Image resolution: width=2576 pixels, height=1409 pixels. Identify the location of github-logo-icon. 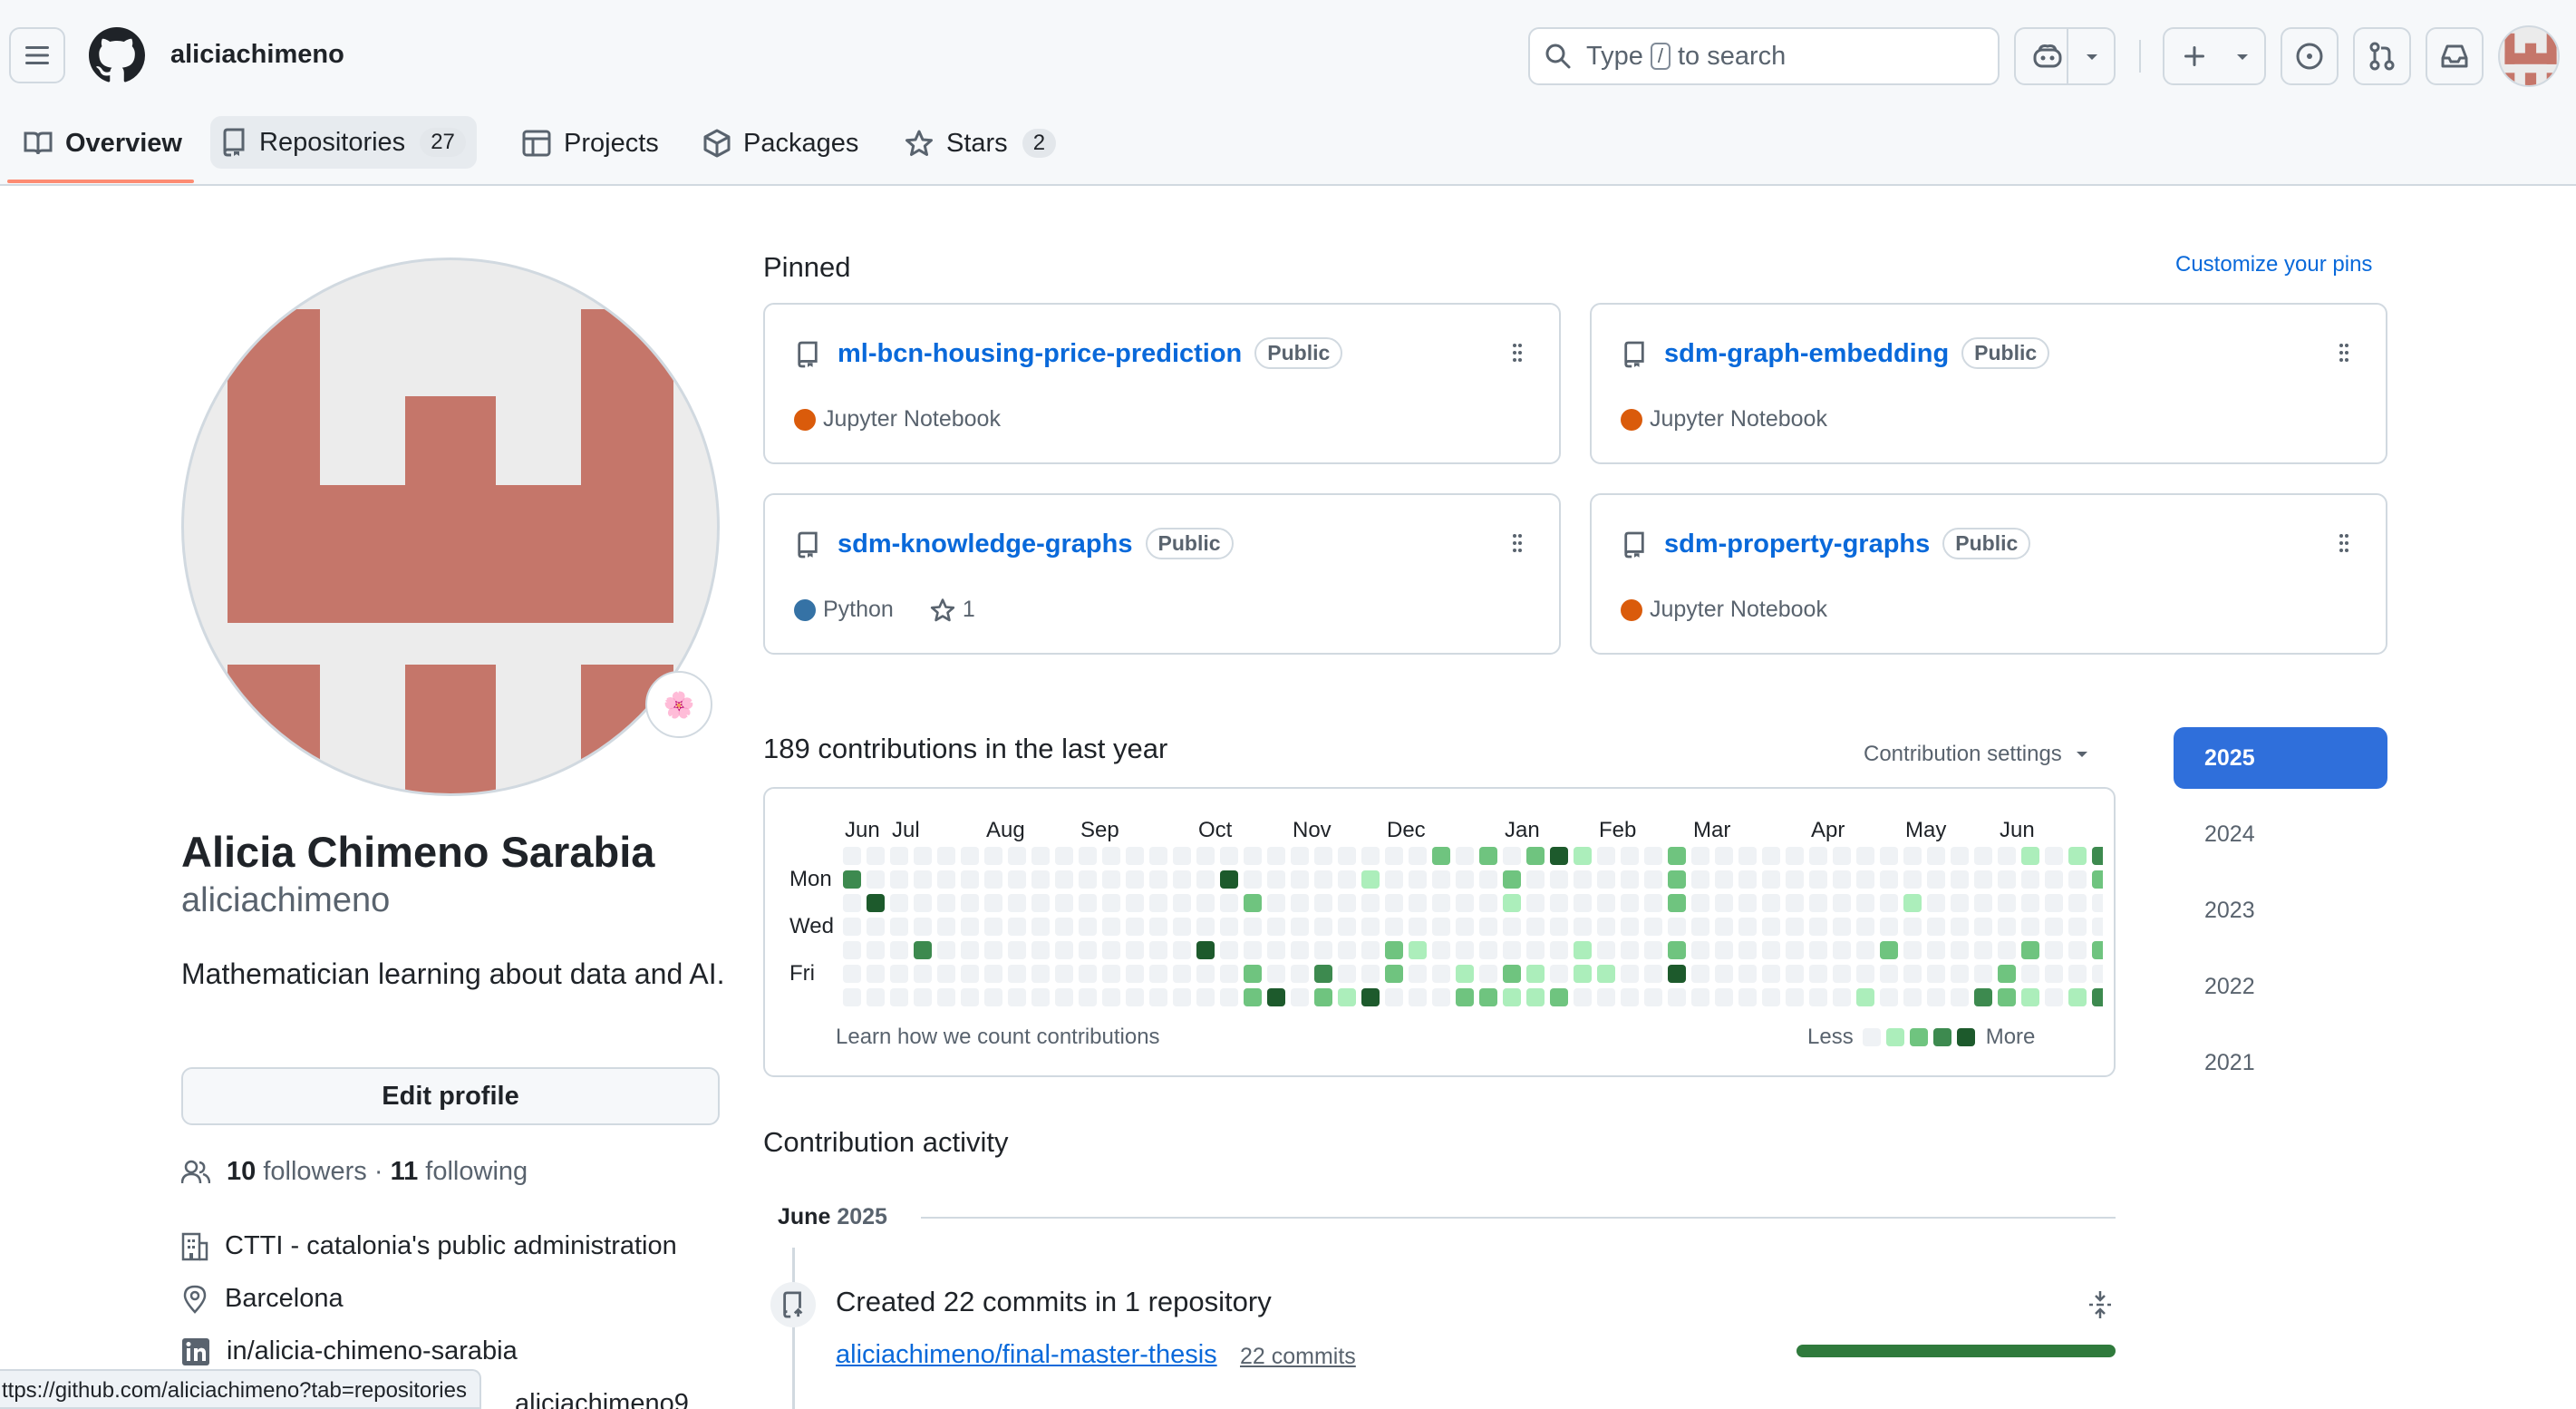
(117, 55).